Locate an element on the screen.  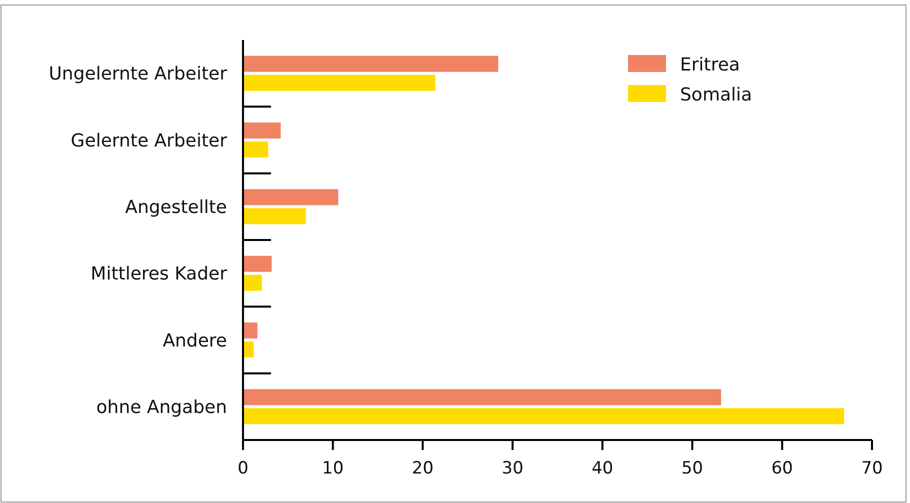
x-tick-label: 20 is located at coordinates (423, 468).